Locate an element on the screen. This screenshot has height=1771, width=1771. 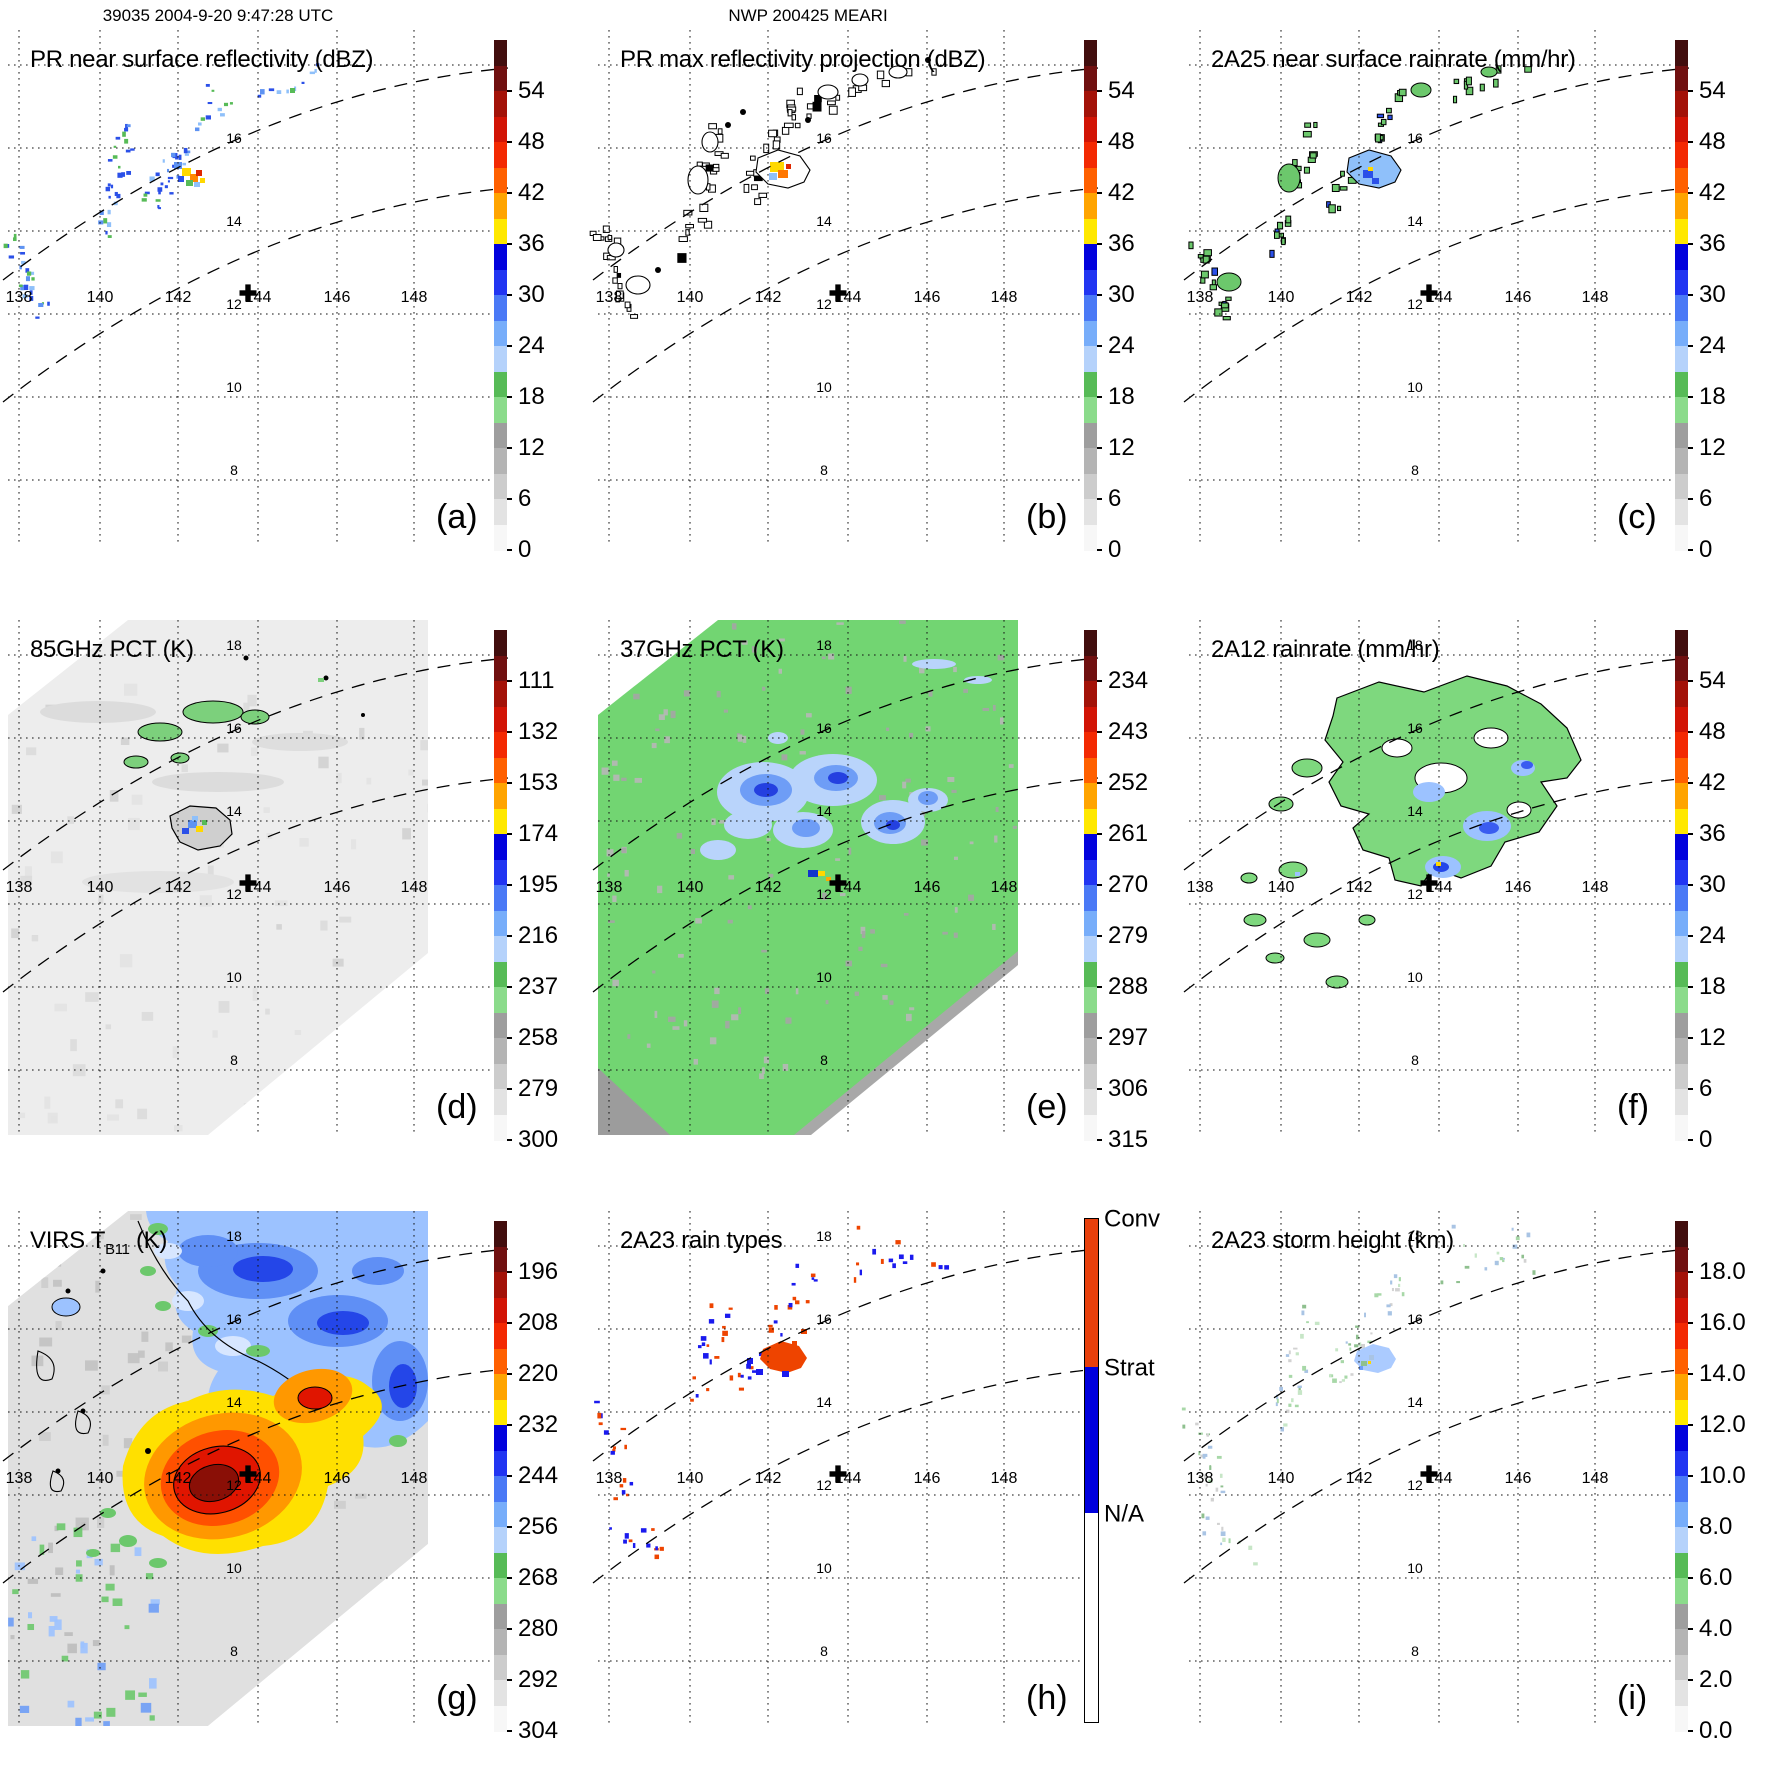
storm-center-cross is located at coordinates (248, 1474).